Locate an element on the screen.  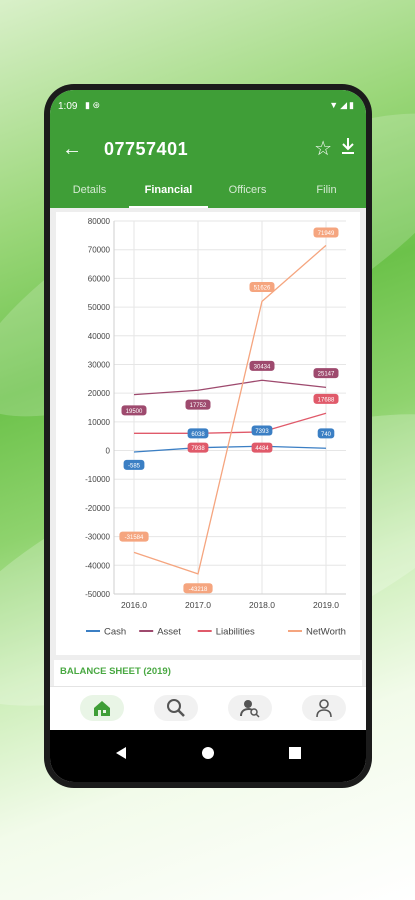
status-time: 1:09 is located at coordinates (68, 106).